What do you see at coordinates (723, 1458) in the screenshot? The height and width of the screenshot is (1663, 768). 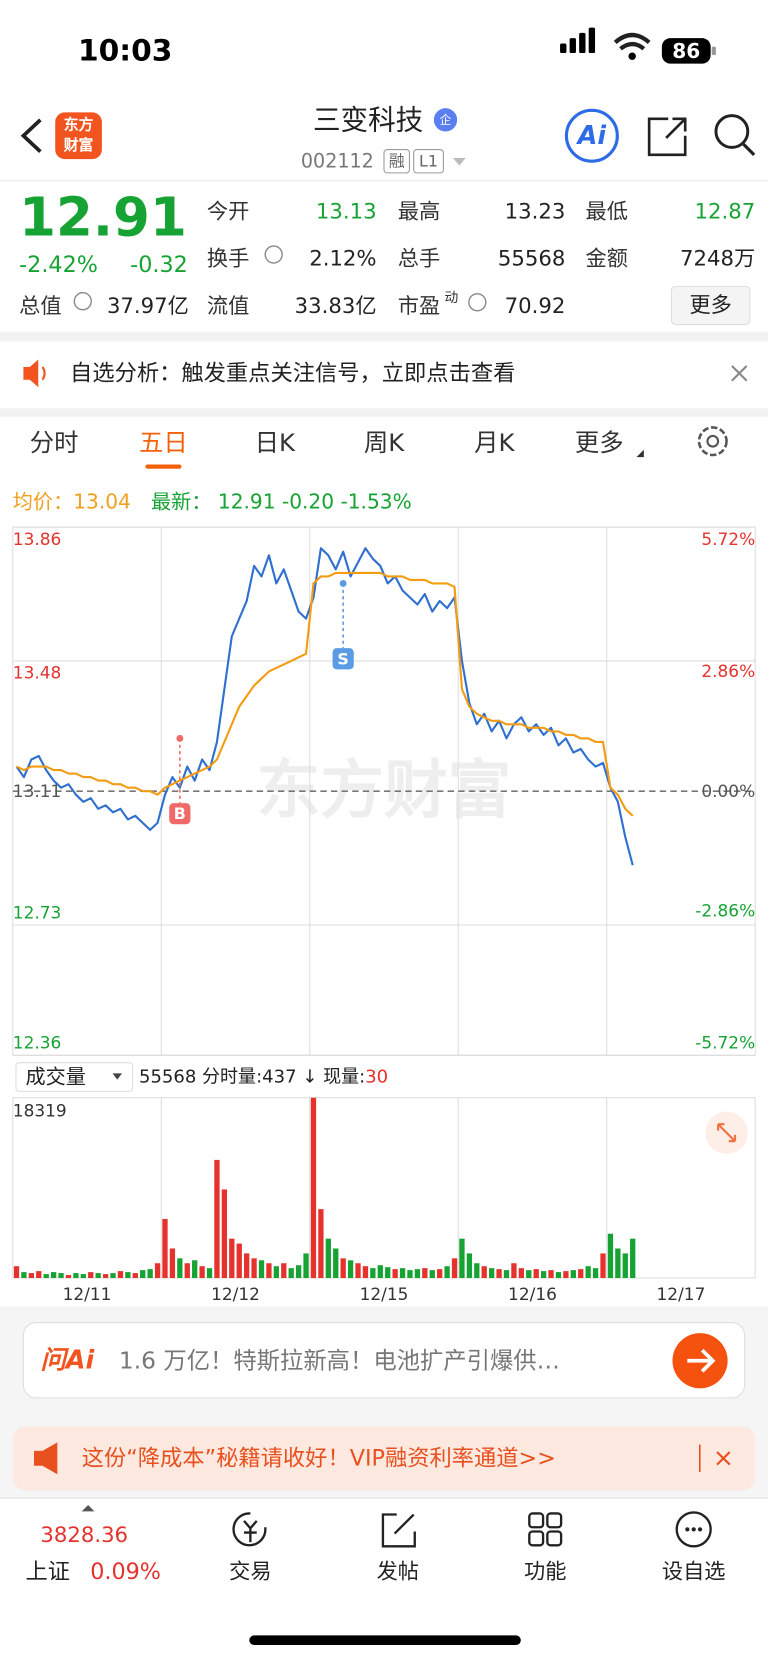 I see `promo-close` at bounding box center [723, 1458].